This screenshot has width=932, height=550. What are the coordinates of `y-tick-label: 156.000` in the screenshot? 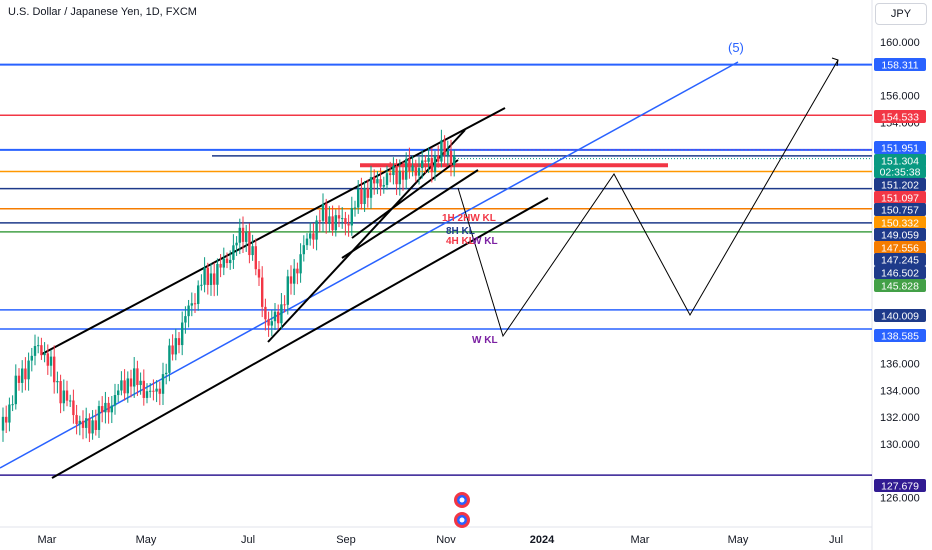 It's located at (900, 97).